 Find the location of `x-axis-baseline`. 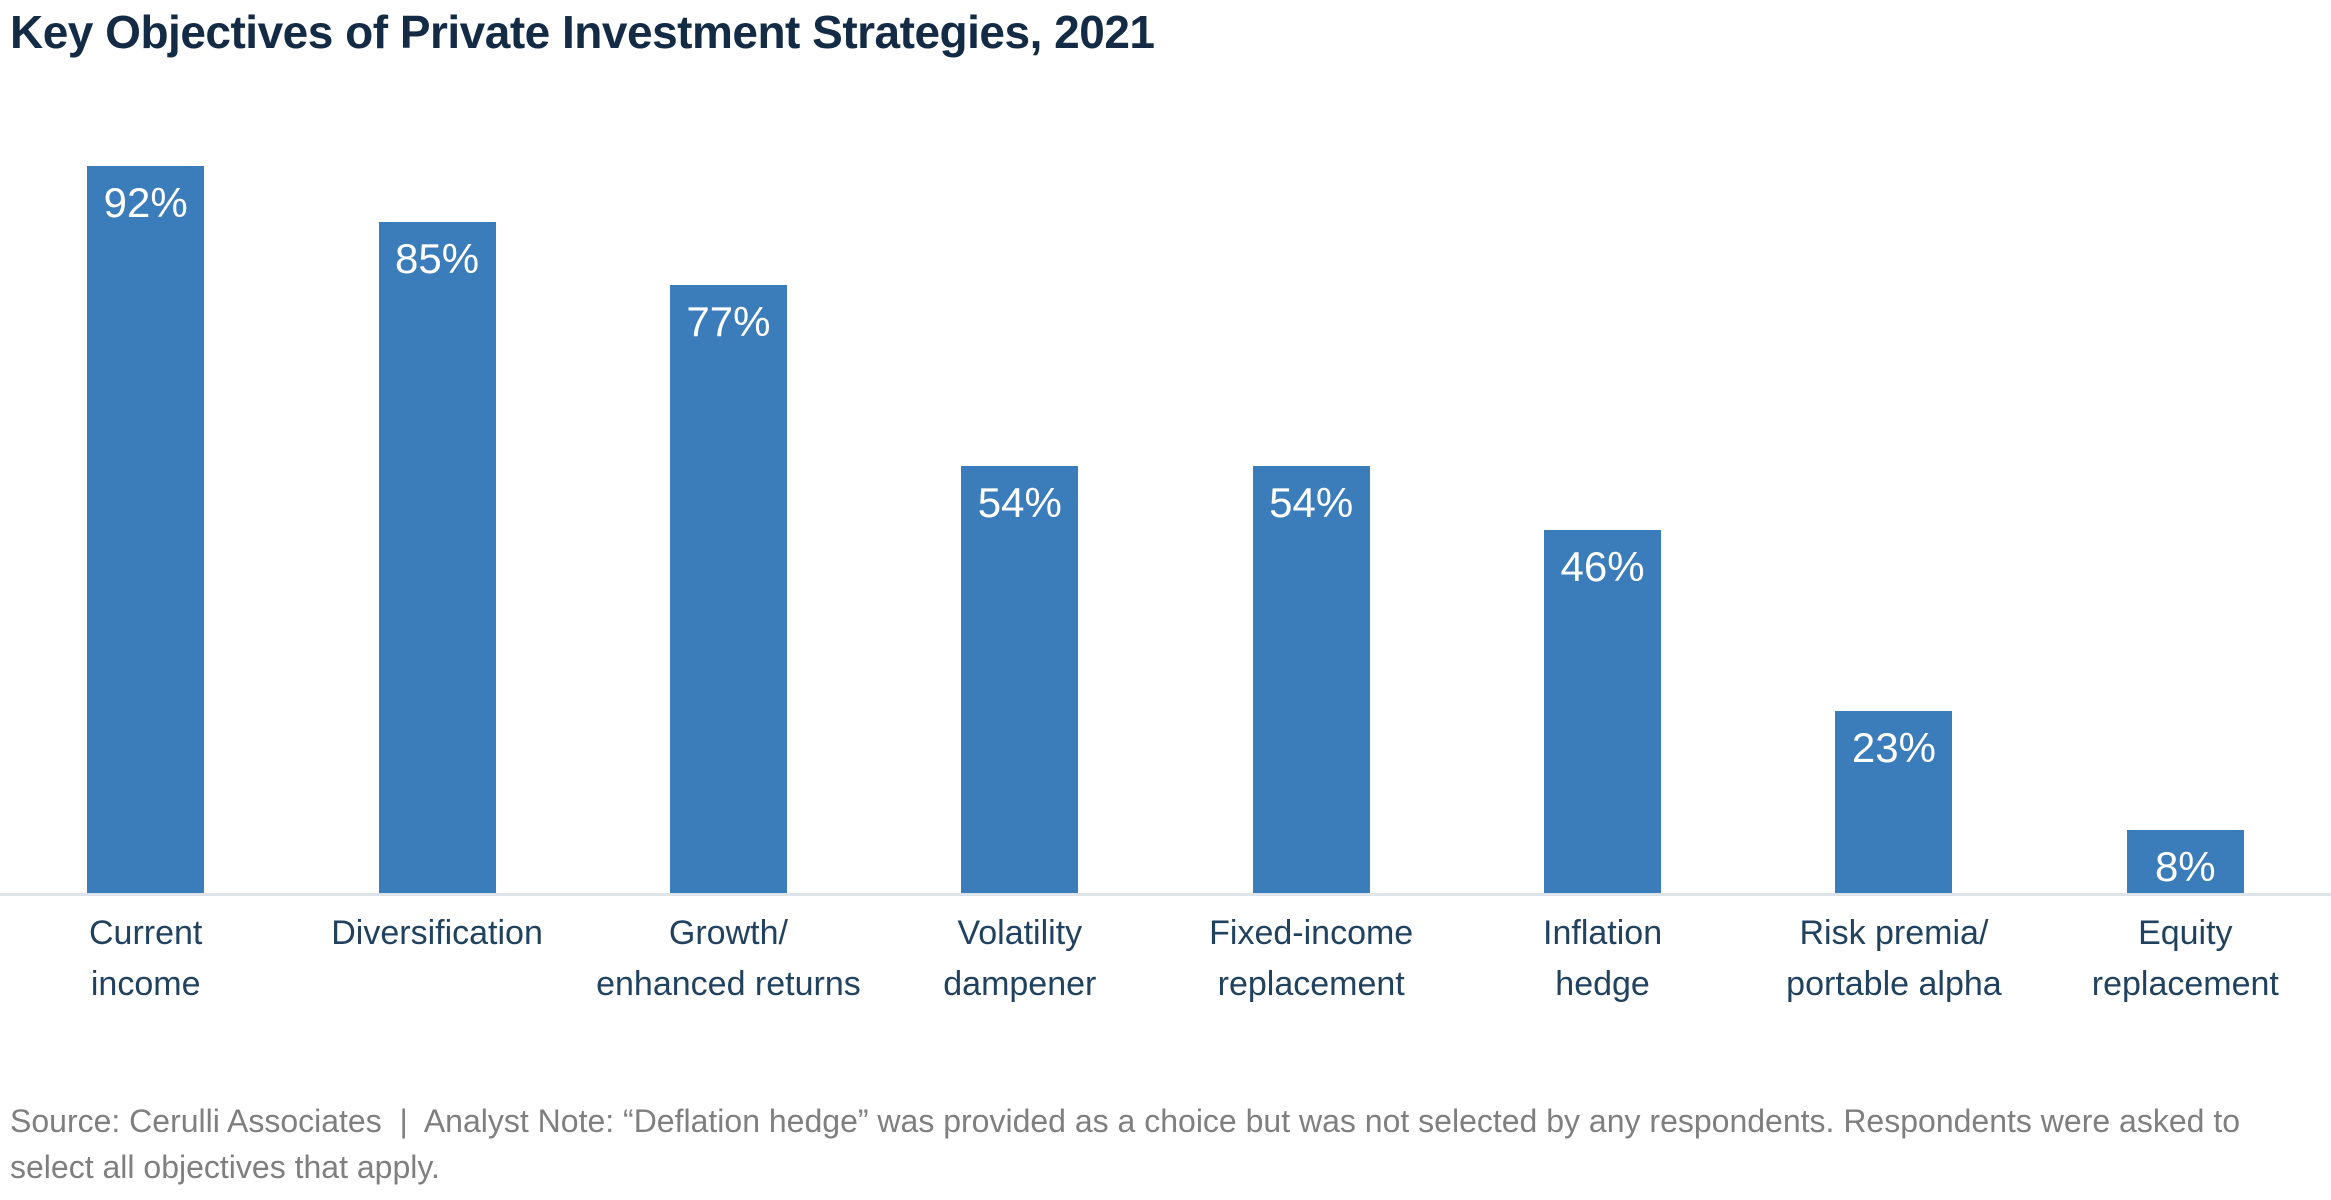

x-axis-baseline is located at coordinates (1165, 894).